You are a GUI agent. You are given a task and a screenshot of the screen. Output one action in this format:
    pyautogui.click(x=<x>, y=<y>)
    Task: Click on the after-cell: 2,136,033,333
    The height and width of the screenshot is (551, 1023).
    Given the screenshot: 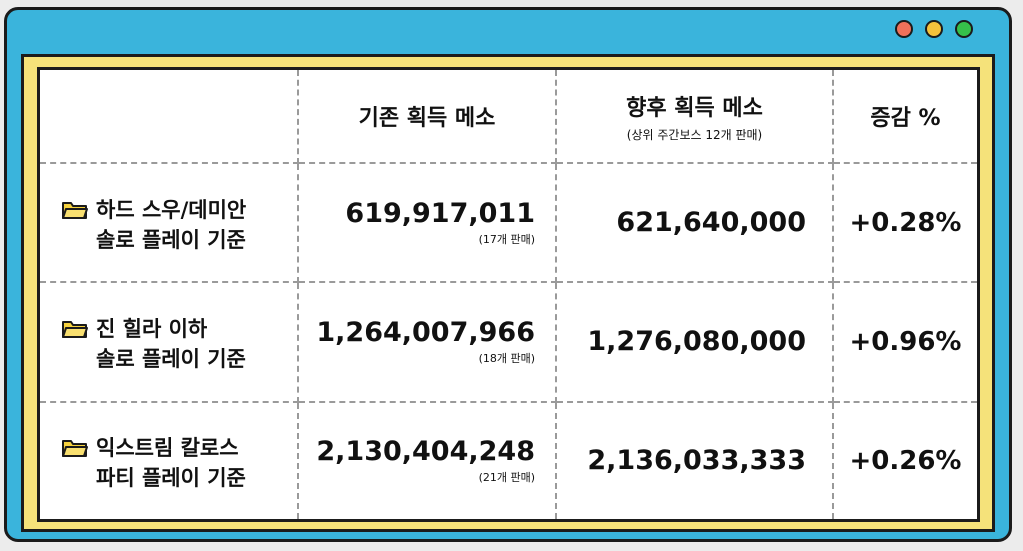 What is the action you would take?
    pyautogui.click(x=695, y=460)
    